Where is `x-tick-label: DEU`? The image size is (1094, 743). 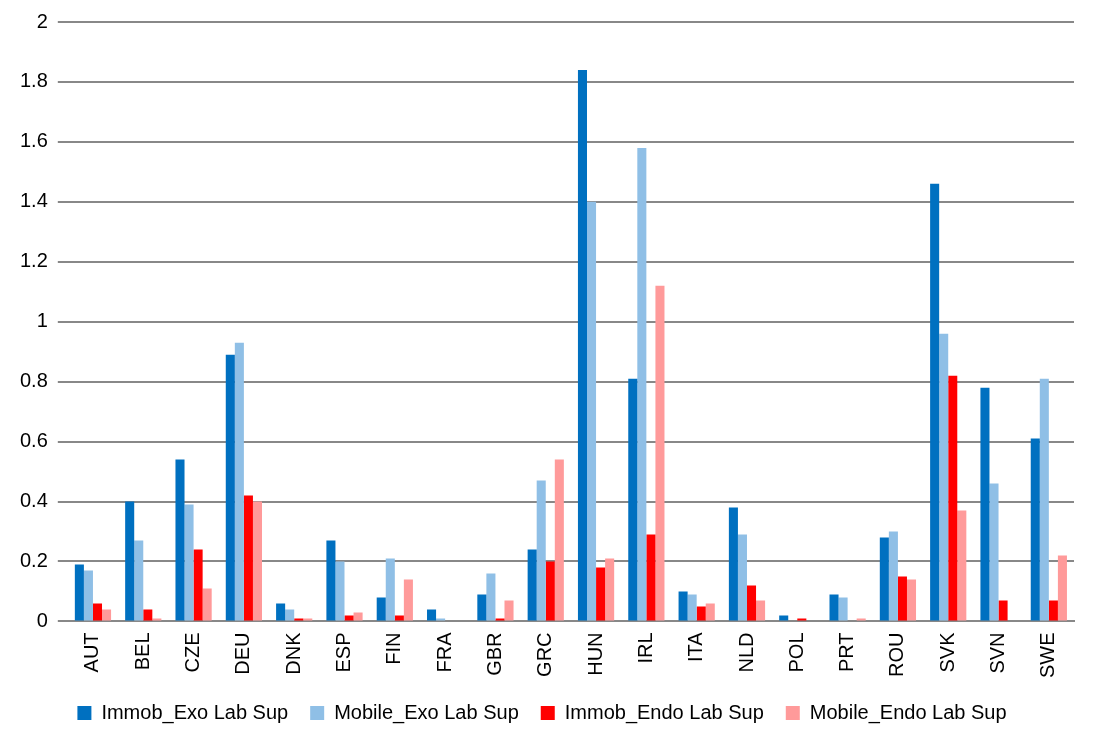
x-tick-label: DEU is located at coordinates (242, 653).